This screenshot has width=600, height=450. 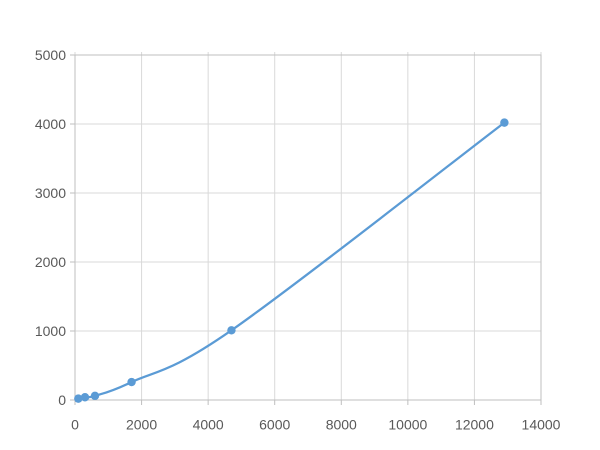 What do you see at coordinates (50, 331) in the screenshot?
I see `y-axis-tick-label: 1000` at bounding box center [50, 331].